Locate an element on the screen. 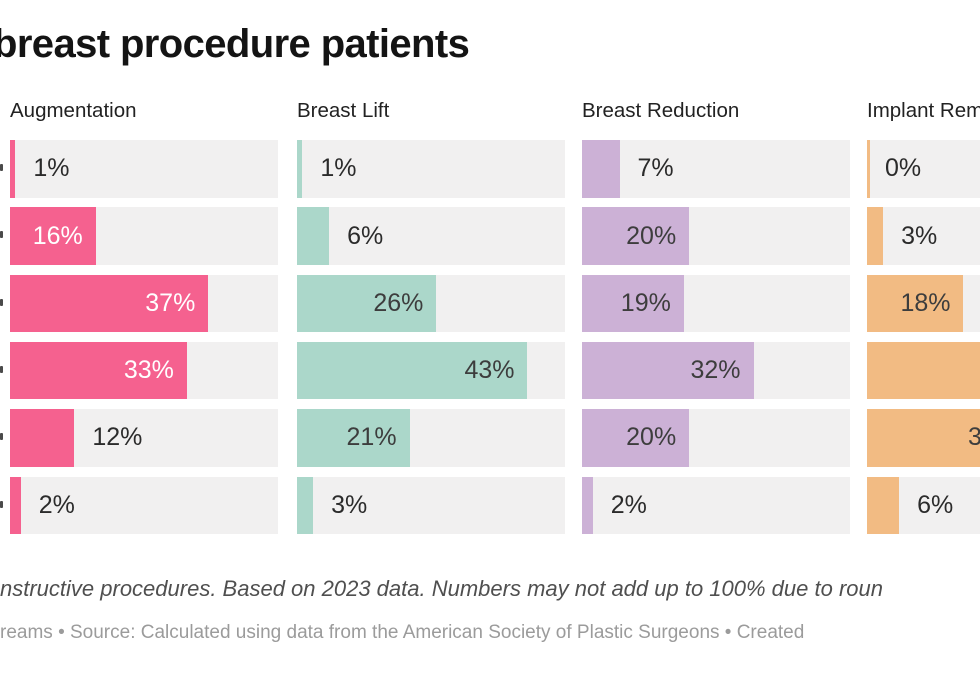 This screenshot has height=699, width=980. bar-track: 43% is located at coordinates (431, 370).